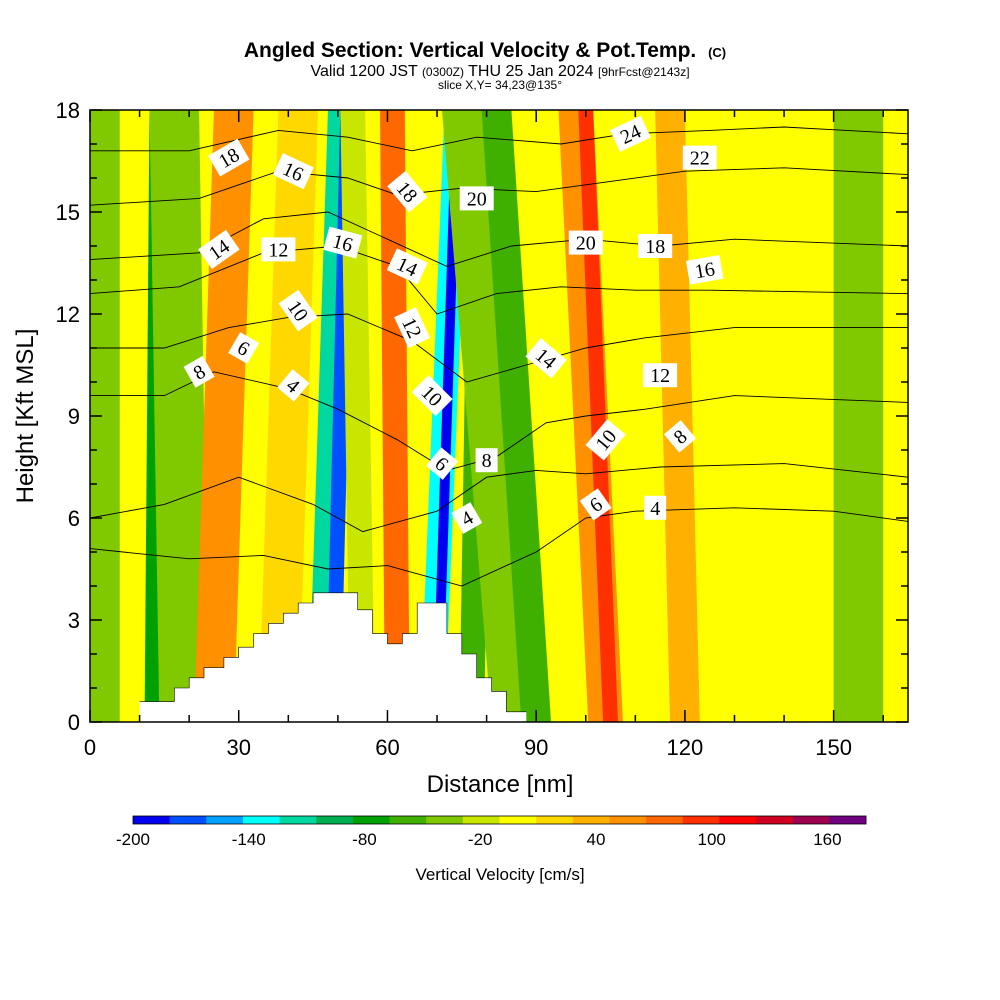 This screenshot has height=1000, width=1000. Describe the element at coordinates (407, 266) in the screenshot. I see `isentrope-label: 14` at that location.